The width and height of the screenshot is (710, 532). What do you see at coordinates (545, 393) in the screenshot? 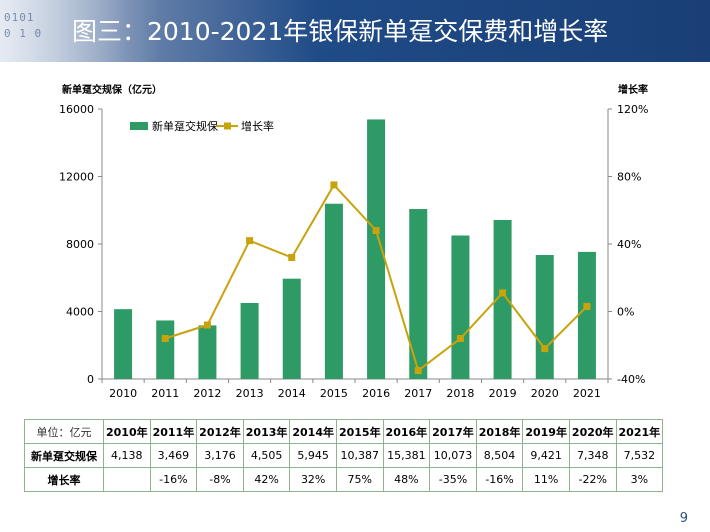
I see `x-tick-label: 2020` at bounding box center [545, 393].